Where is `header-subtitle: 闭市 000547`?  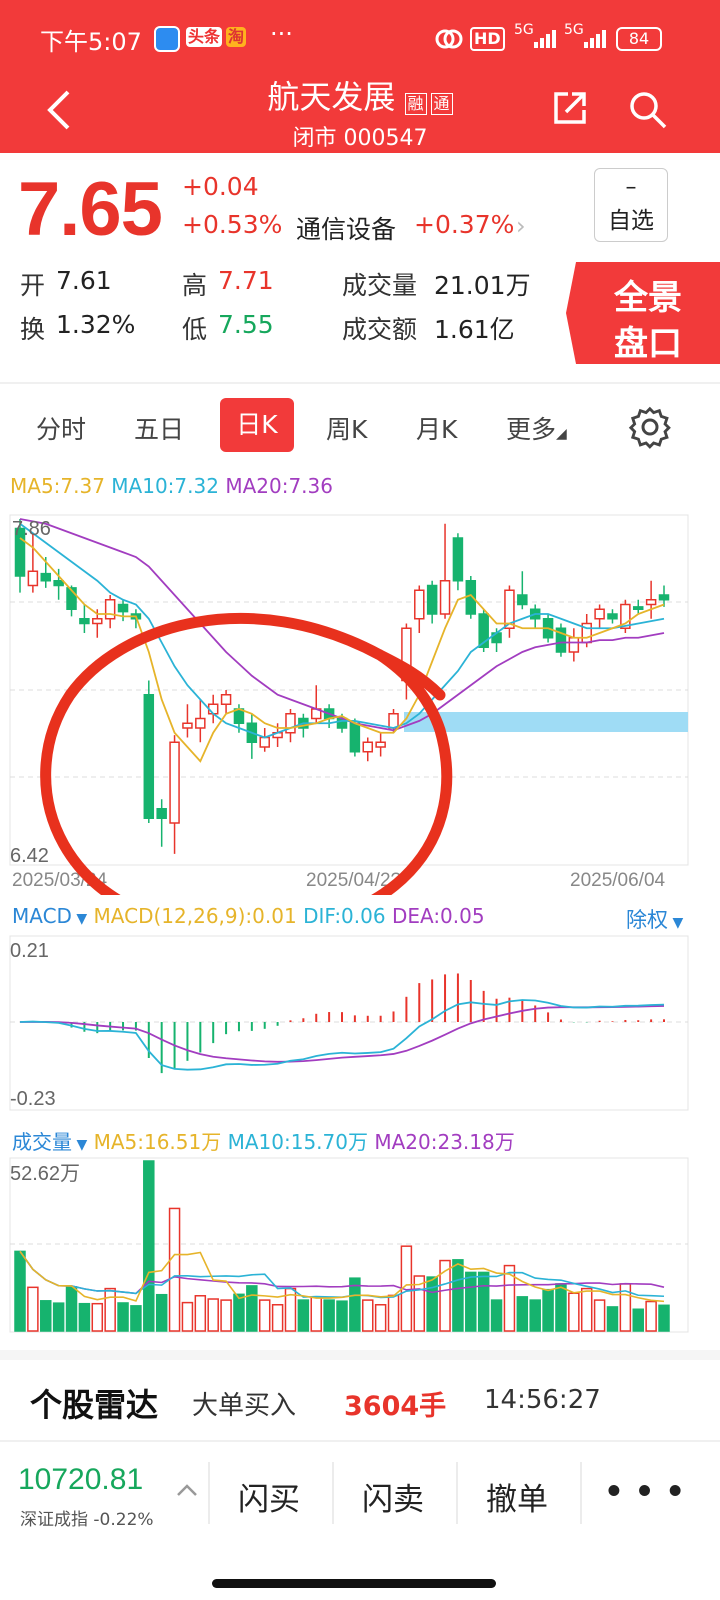
header-subtitle: 闭市 000547 is located at coordinates (360, 138).